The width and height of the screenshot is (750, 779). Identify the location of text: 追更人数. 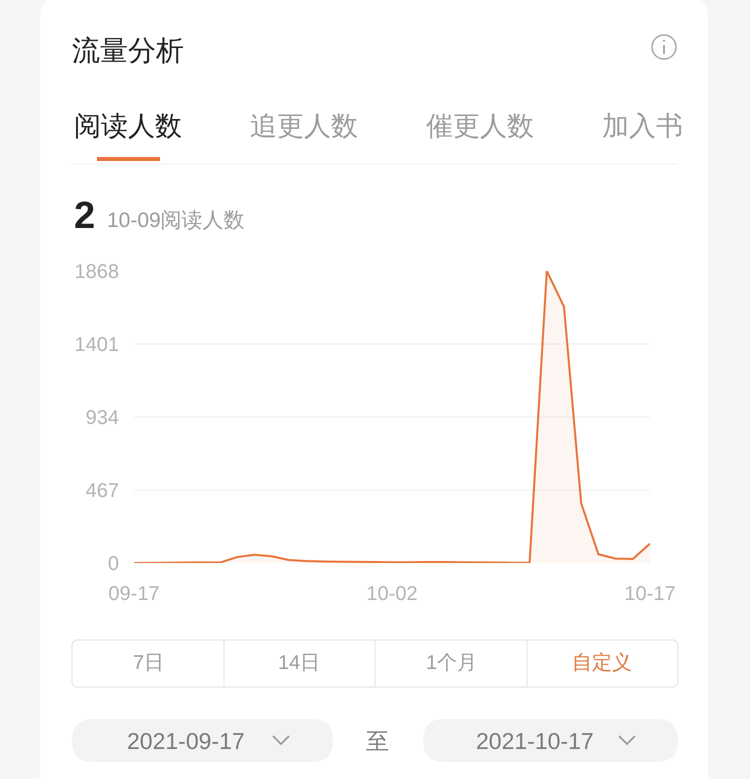
(304, 126).